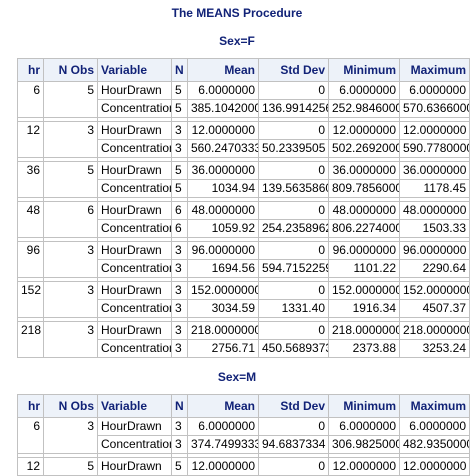  I want to click on cell-minimum: 218.0000000, so click(364, 330).